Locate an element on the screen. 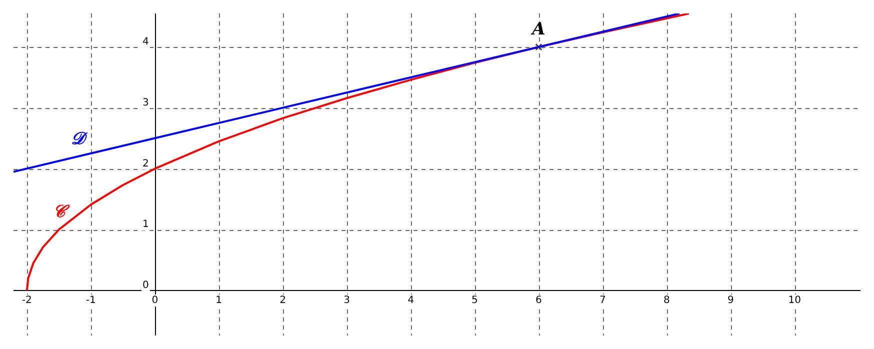  x-tick-label: 8 is located at coordinates (666, 300).